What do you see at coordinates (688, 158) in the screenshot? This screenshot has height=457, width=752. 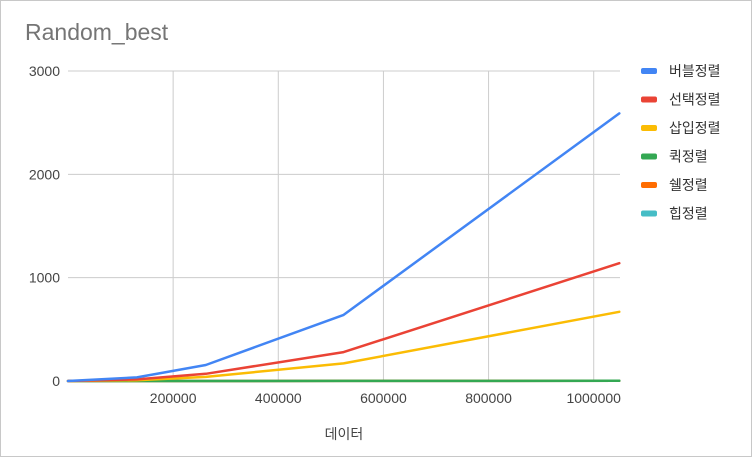 I see `legend-label: 퀵정렬` at bounding box center [688, 158].